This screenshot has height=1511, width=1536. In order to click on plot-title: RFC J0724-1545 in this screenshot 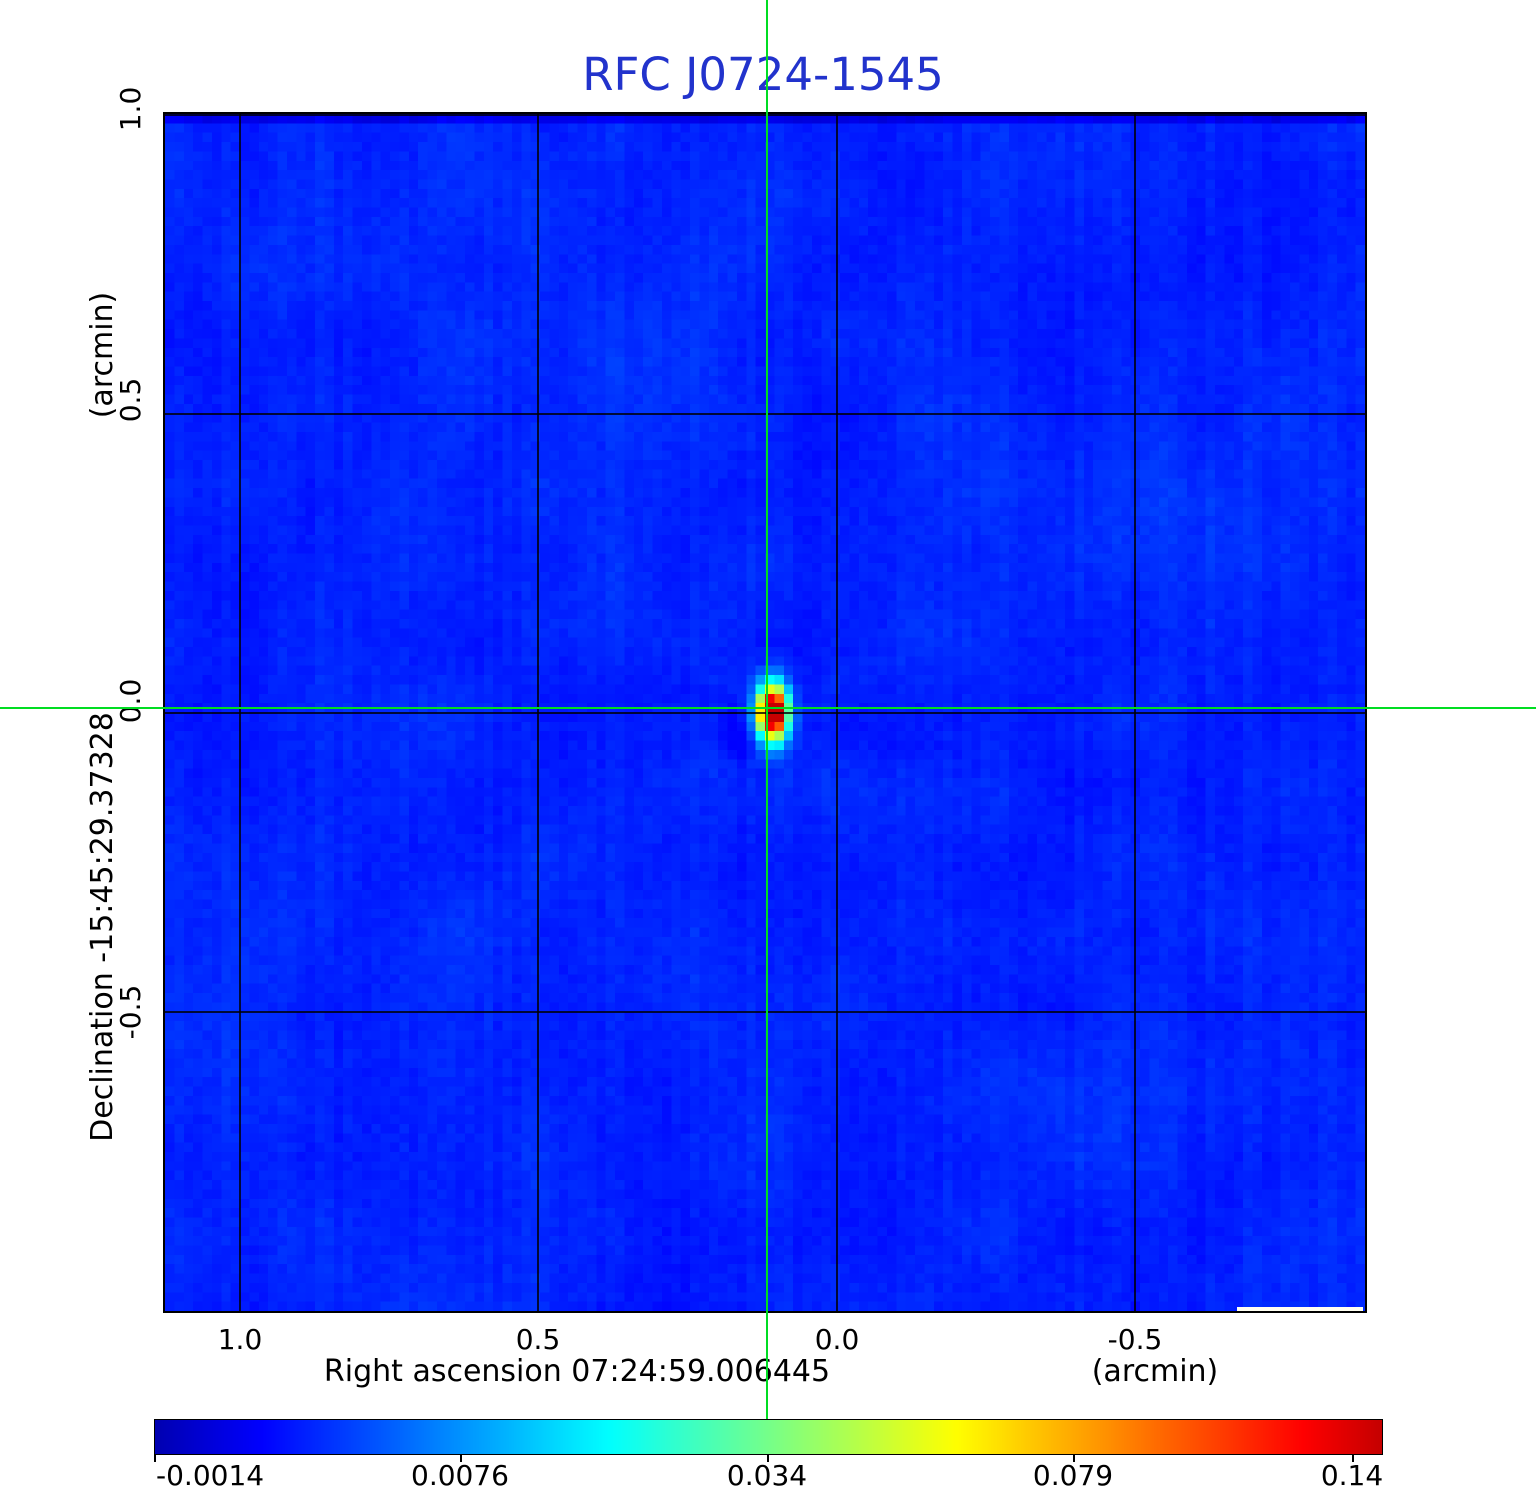, I will do `click(763, 74)`.